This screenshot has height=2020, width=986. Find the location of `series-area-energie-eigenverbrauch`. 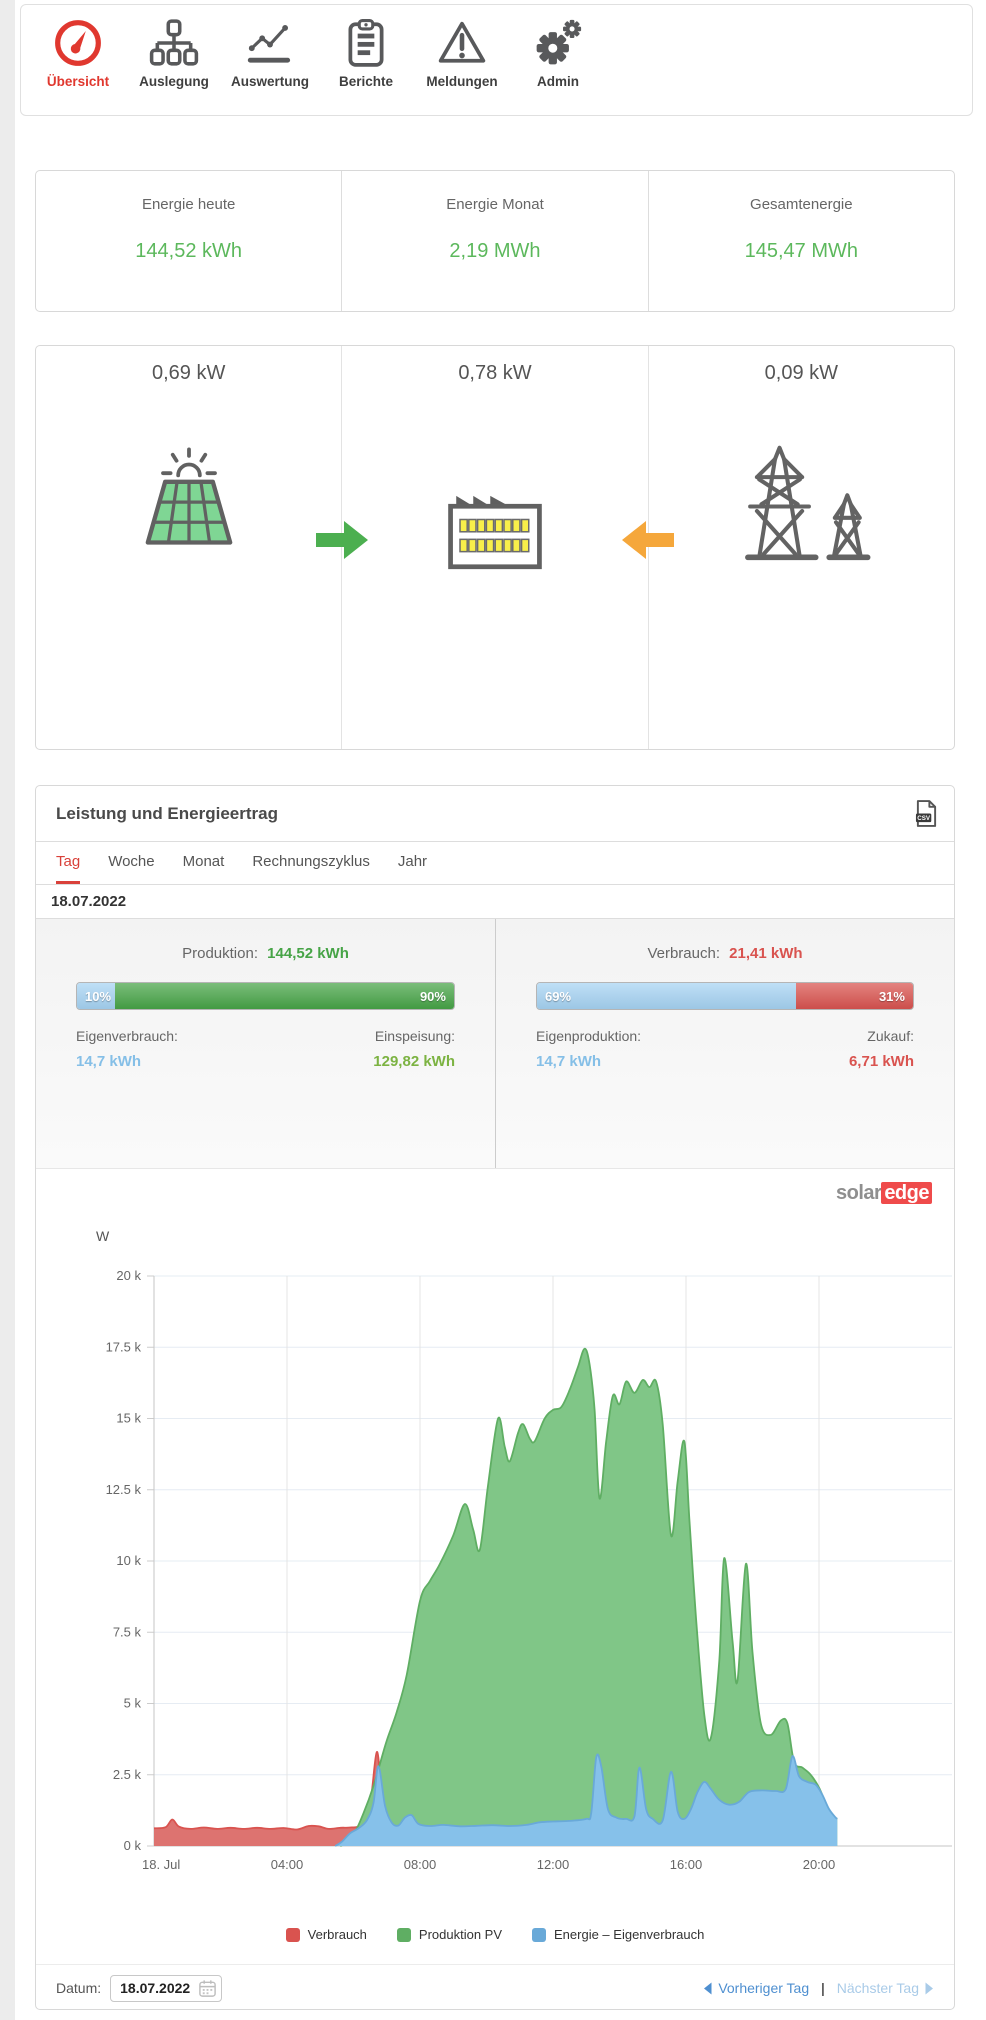

series-area-energie-eigenverbrauch is located at coordinates (586, 1800).